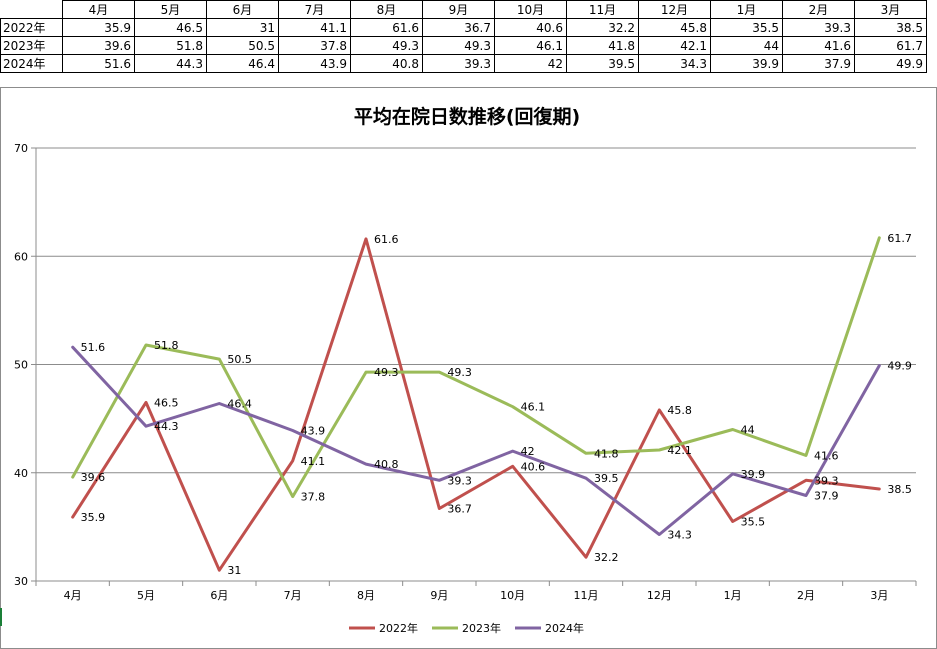  What do you see at coordinates (314, 9) in the screenshot?
I see `table-header-month: 7月` at bounding box center [314, 9].